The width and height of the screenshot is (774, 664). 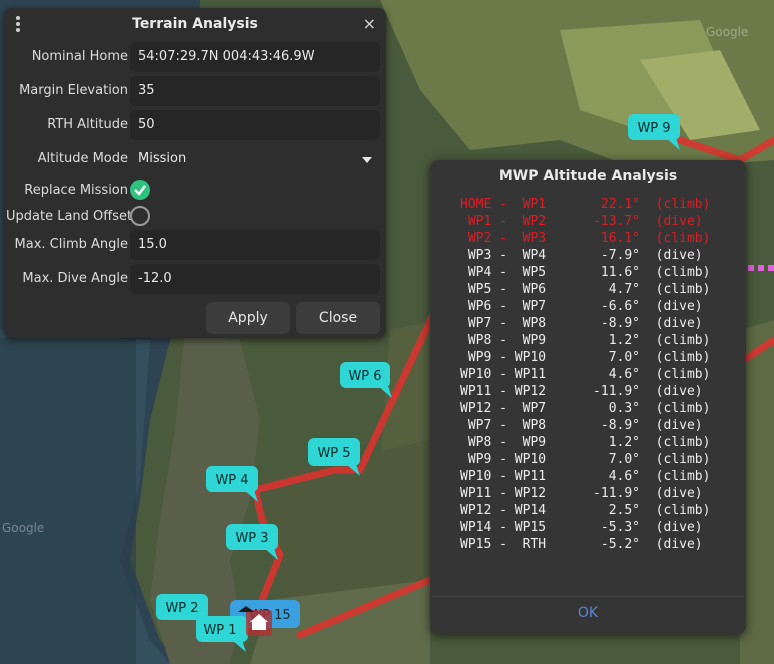 I want to click on analysis-row: WP1 - WP2 -13.7° (dive), so click(x=581, y=221).